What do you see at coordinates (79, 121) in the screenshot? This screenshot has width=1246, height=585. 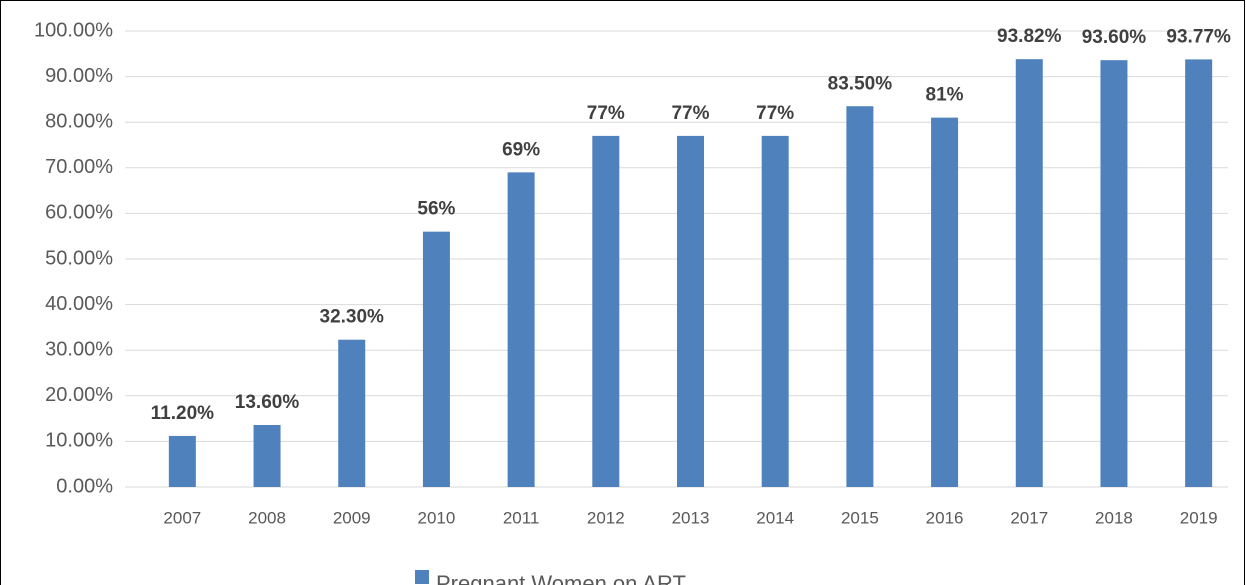 I see `y-tick-label: 80.00%` at bounding box center [79, 121].